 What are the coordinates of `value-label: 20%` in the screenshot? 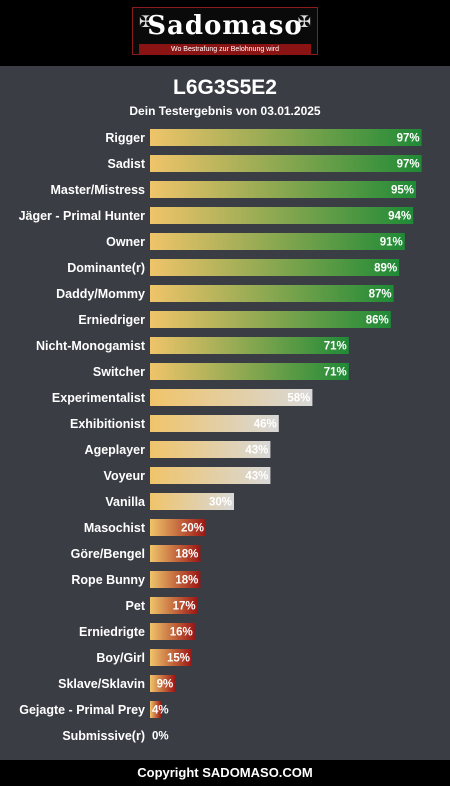 It's located at (192, 529).